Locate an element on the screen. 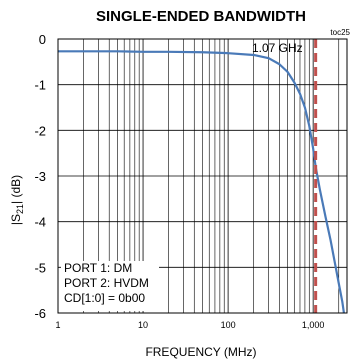  x-tick-labels: 1 10 100 1,000 is located at coordinates (189, 325).